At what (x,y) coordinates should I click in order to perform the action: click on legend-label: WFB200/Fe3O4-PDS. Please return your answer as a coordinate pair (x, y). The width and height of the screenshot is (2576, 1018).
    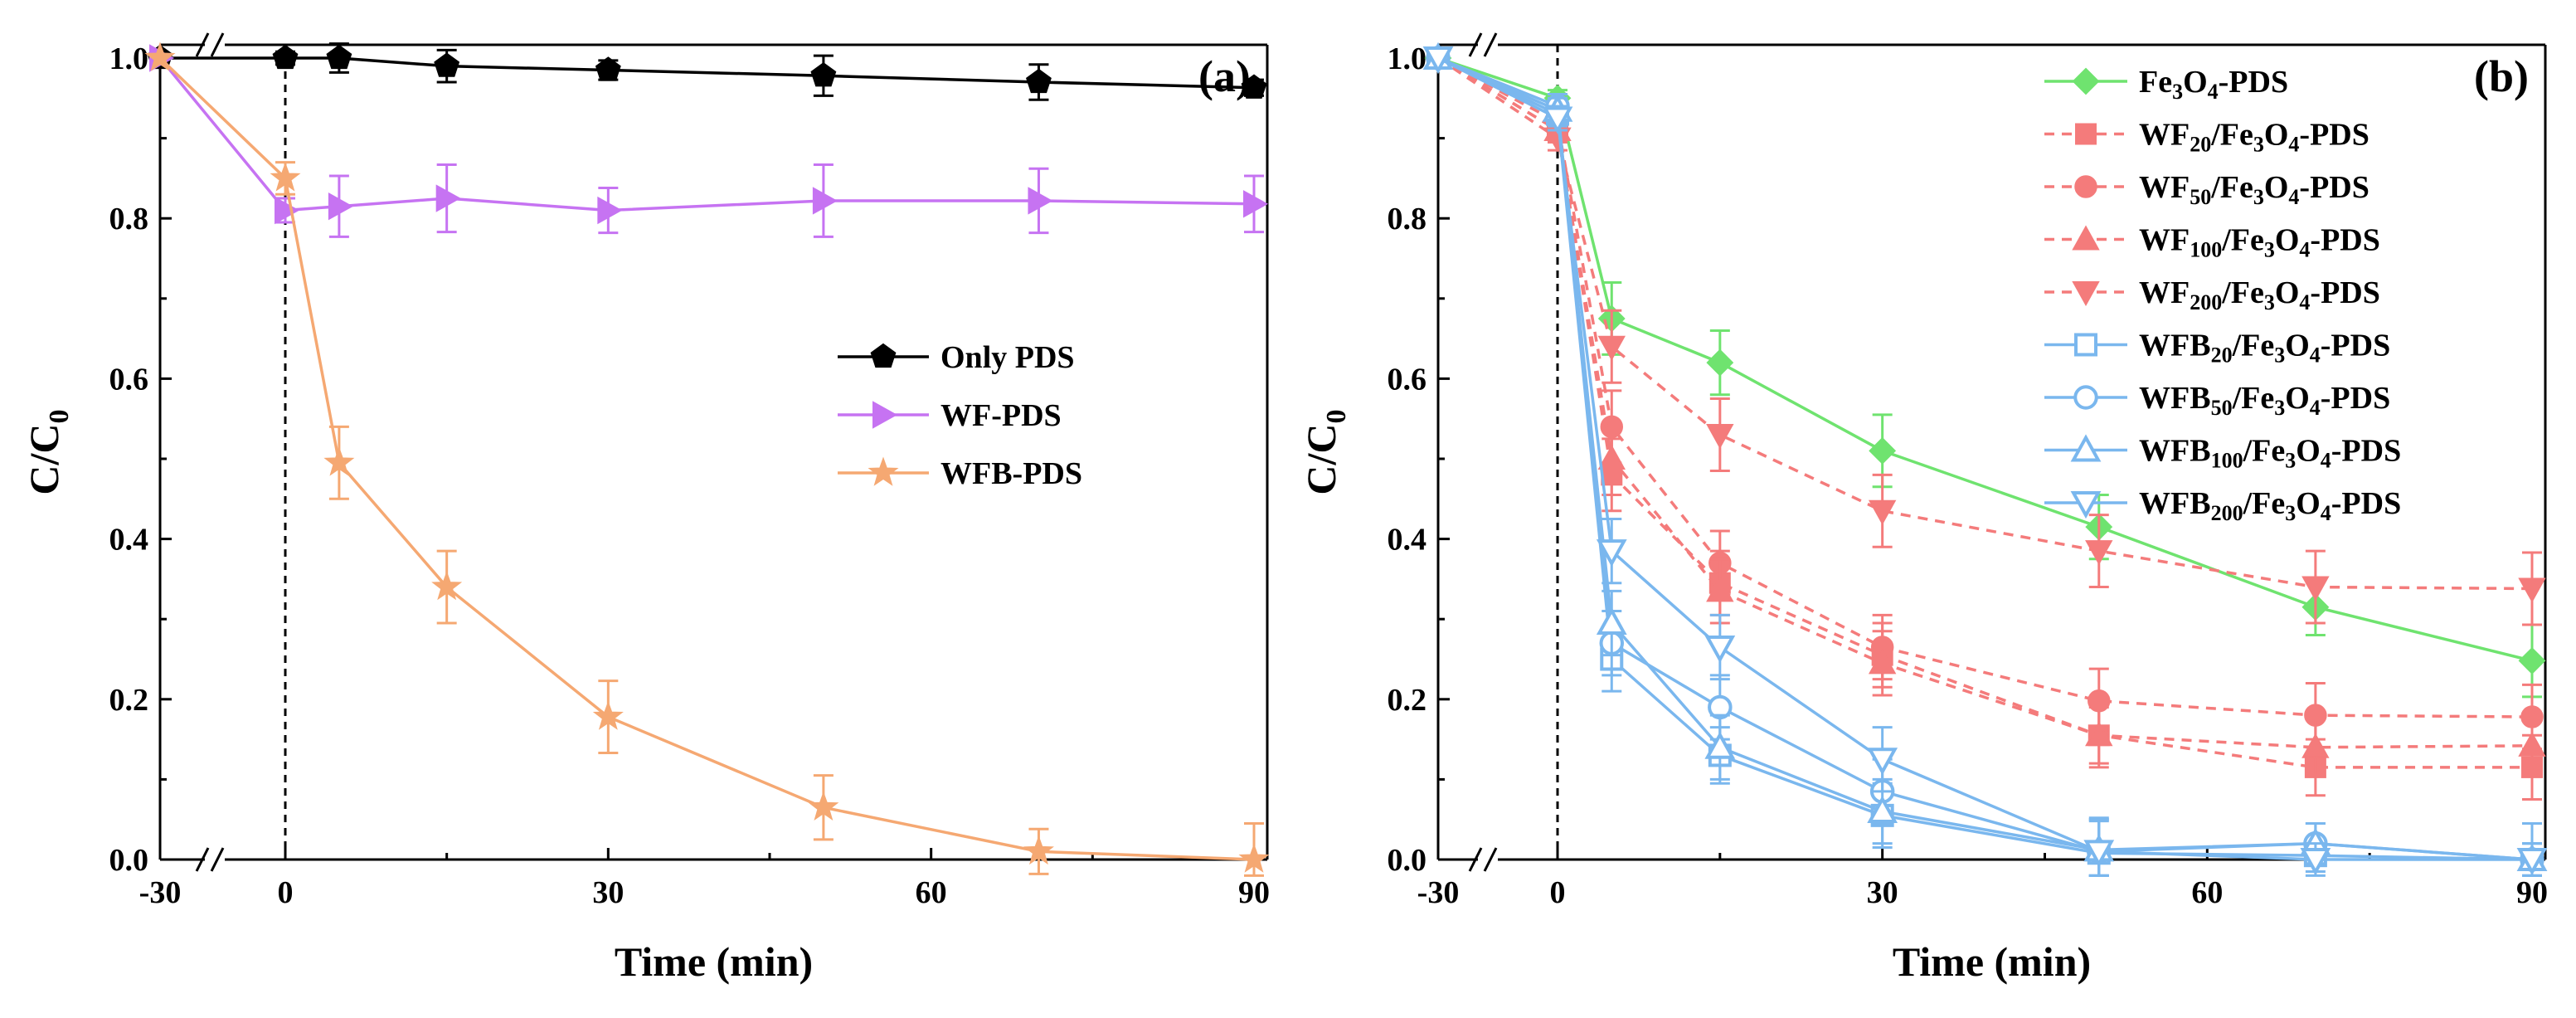
    Looking at the image, I should click on (2270, 506).